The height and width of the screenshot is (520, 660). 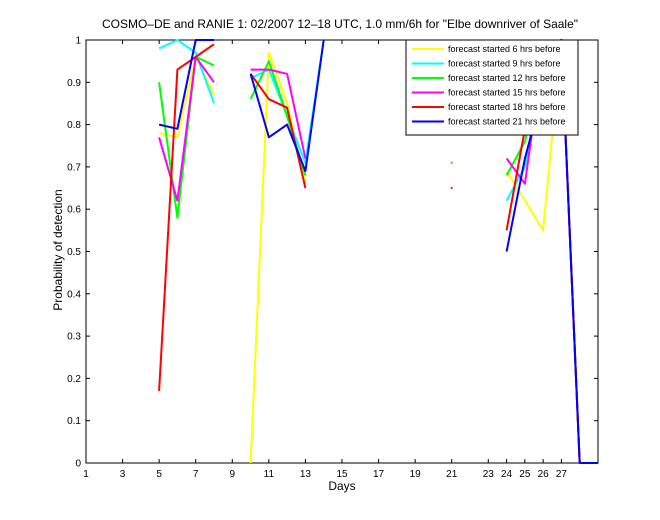 I want to click on x-axis-label: Days, so click(x=341, y=486).